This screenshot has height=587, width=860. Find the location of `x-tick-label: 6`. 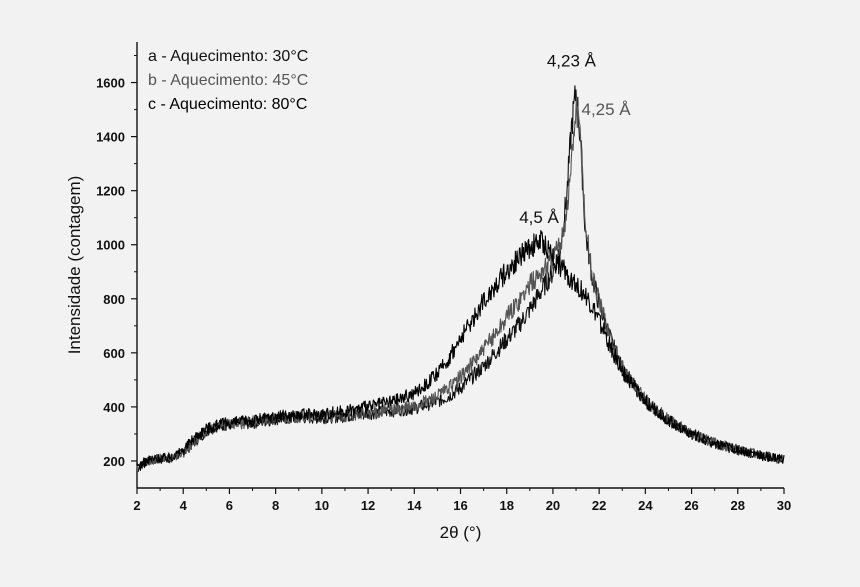

x-tick-label: 6 is located at coordinates (229, 505).